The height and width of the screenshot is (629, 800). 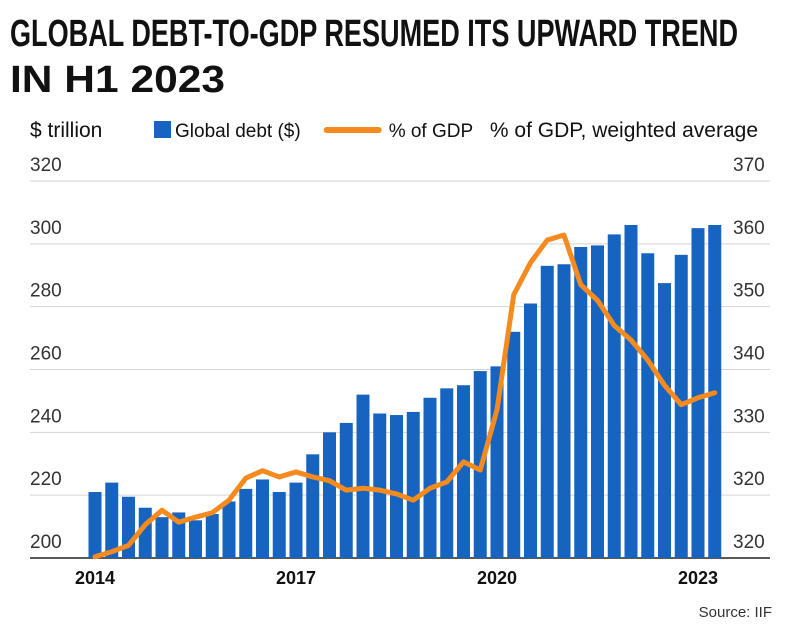 What do you see at coordinates (95, 578) in the screenshot?
I see `x-tick-label: 2014` at bounding box center [95, 578].